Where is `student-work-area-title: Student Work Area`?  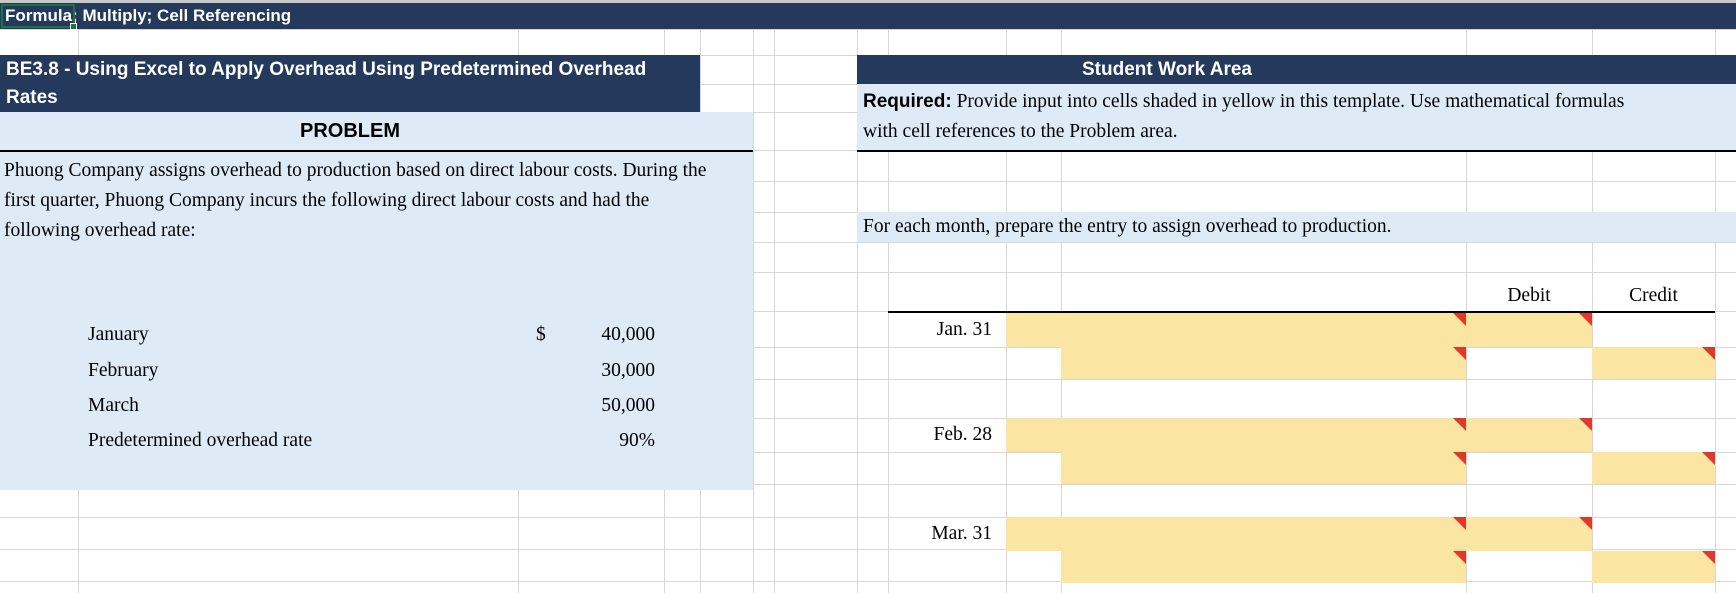
student-work-area-title: Student Work Area is located at coordinates (1167, 69).